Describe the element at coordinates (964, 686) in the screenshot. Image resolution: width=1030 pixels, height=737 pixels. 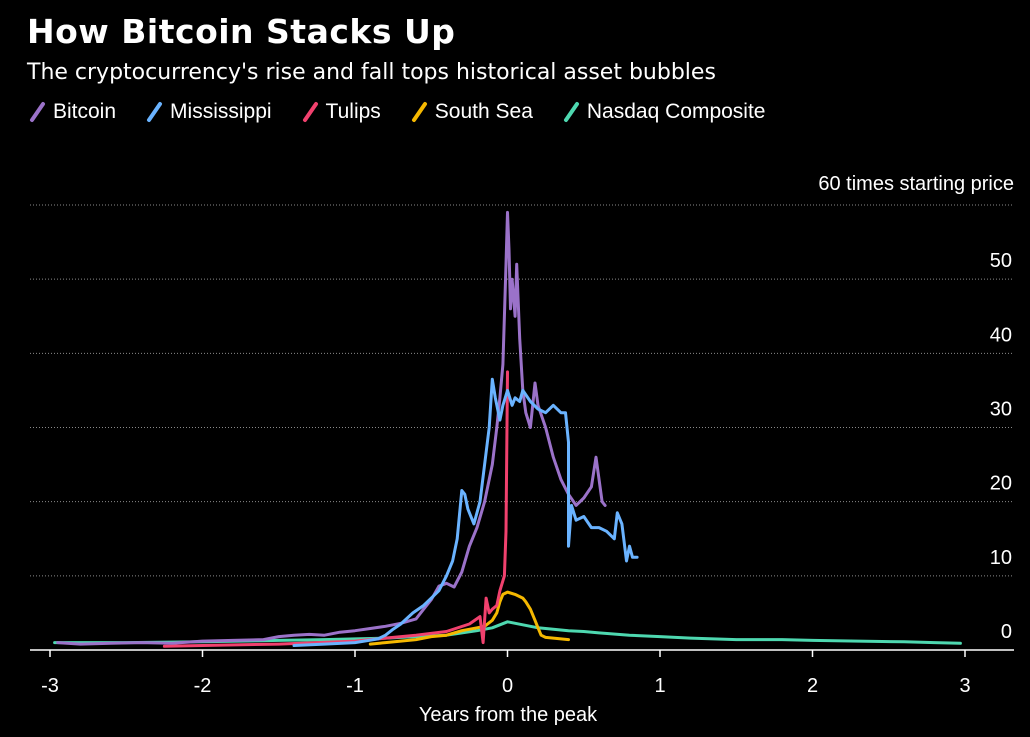
I see `x-tick-label: 3` at that location.